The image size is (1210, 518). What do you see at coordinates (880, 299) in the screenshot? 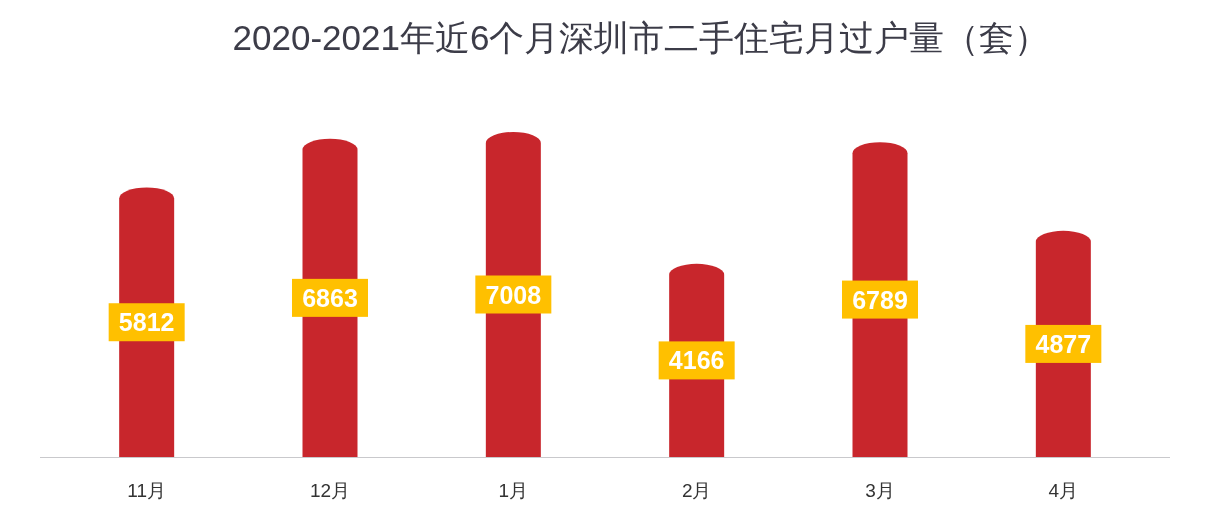
I see `data-label: 6789` at bounding box center [880, 299].